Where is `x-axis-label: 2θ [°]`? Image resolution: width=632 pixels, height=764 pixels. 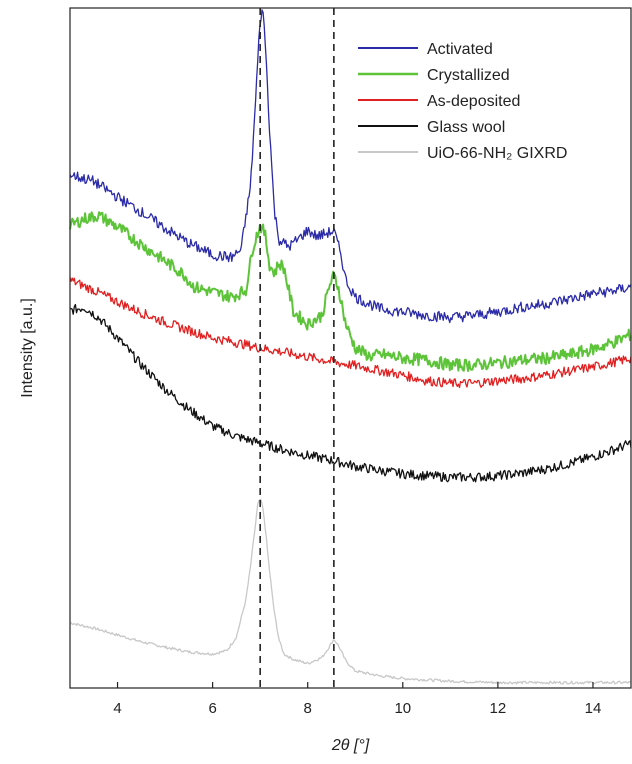 x-axis-label: 2θ [°] is located at coordinates (350, 745).